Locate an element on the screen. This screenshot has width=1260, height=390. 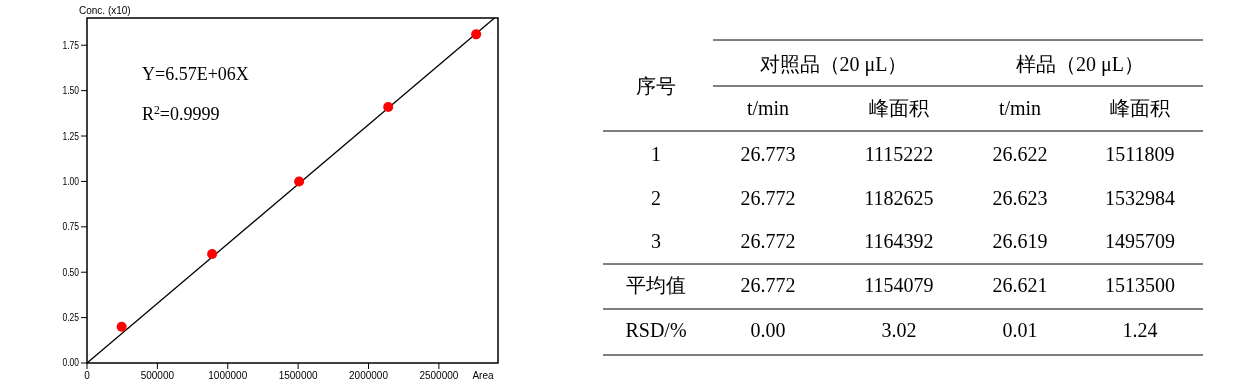
category-label: 2 is located at coordinates (656, 198).